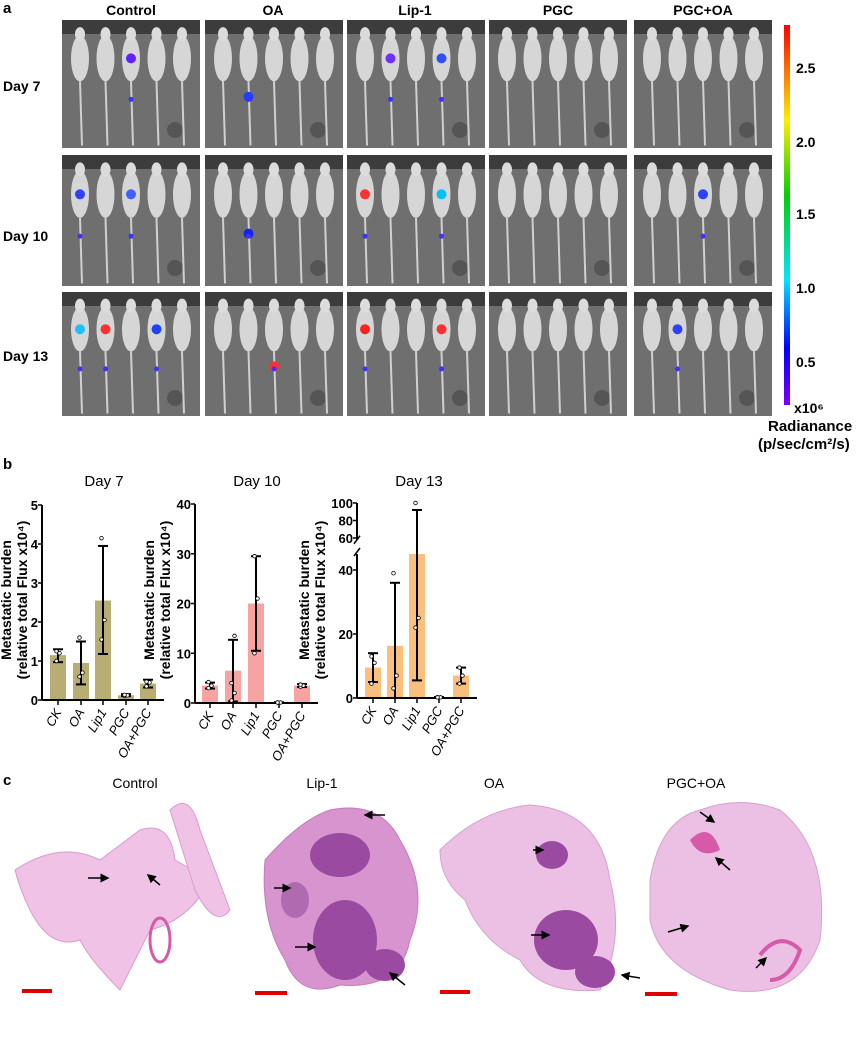  What do you see at coordinates (806, 288) in the screenshot?
I see `colorbar-tick-1.0: 1.0` at bounding box center [806, 288].